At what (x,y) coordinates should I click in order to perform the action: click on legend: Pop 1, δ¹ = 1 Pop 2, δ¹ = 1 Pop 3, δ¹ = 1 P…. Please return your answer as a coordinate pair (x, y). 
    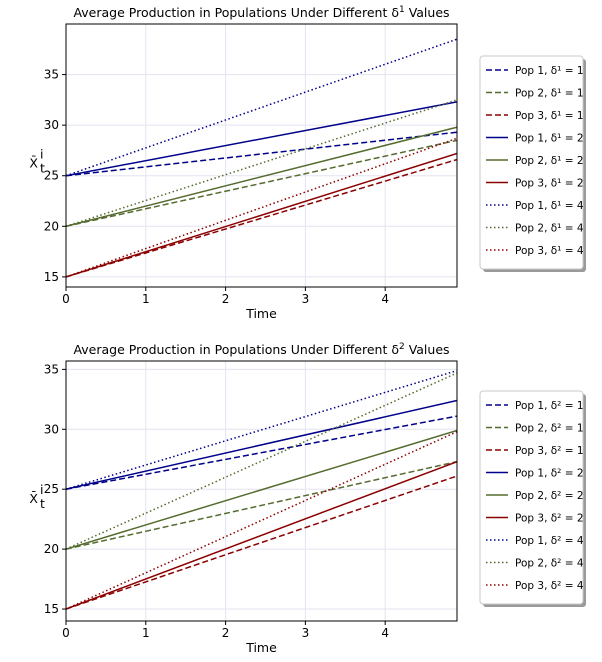
    Looking at the image, I should click on (532, 163).